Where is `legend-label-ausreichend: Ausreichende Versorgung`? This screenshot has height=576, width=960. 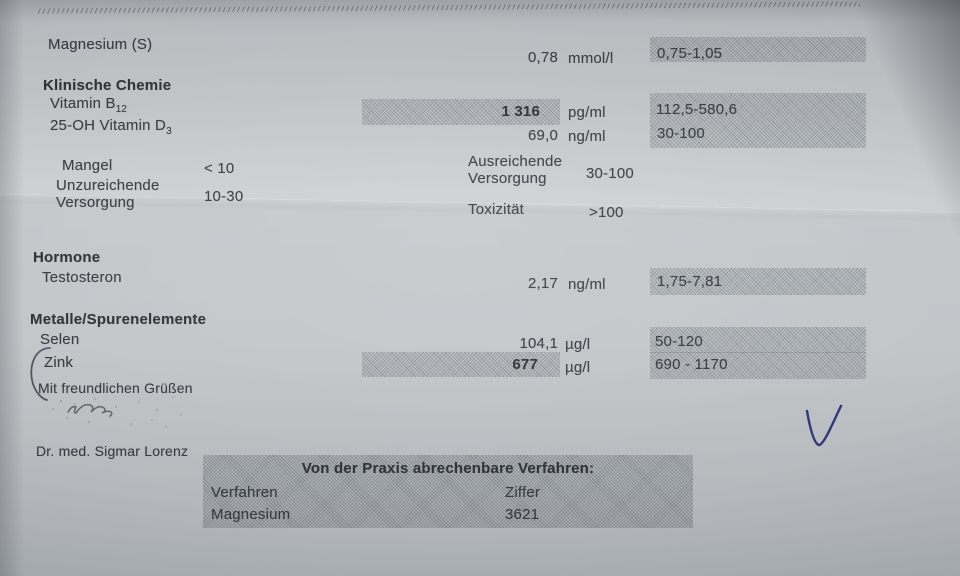 legend-label-ausreichend: Ausreichende Versorgung is located at coordinates (515, 170).